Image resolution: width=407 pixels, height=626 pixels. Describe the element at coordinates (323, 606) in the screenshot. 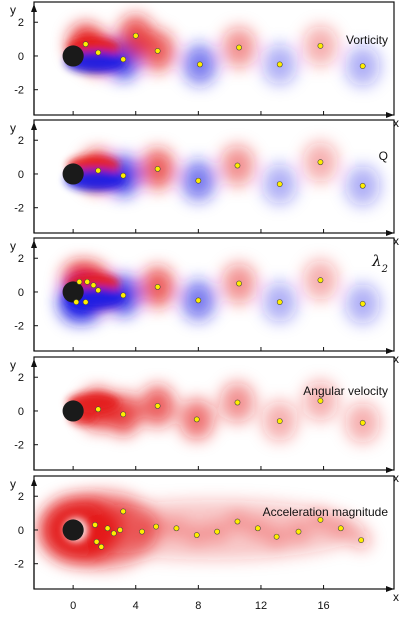

I see `x-tick-label: 16` at that location.